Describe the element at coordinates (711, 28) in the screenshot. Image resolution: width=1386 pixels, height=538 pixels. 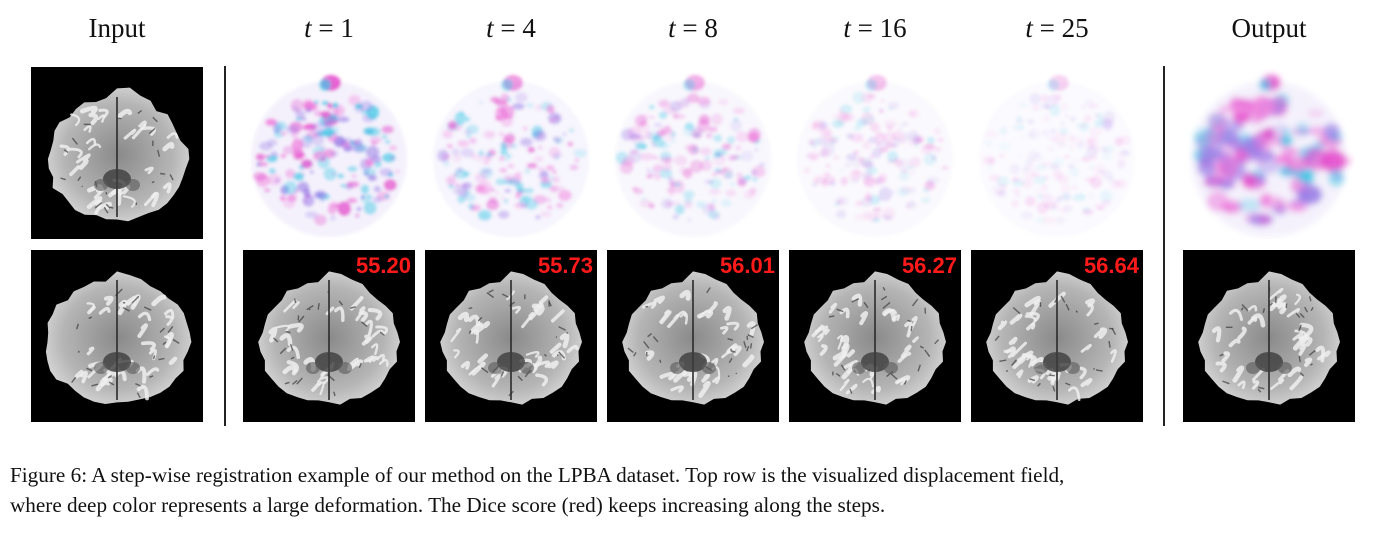
I see `step-num: 8` at that location.